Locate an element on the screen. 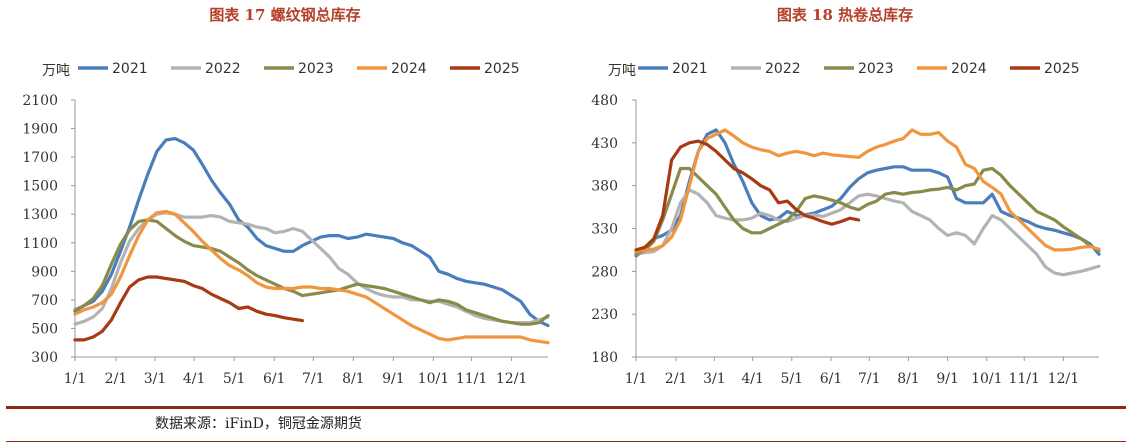 The image size is (1132, 448). data-source-note: 数据来源：iFinD，铜冠金源期货 is located at coordinates (258, 424).